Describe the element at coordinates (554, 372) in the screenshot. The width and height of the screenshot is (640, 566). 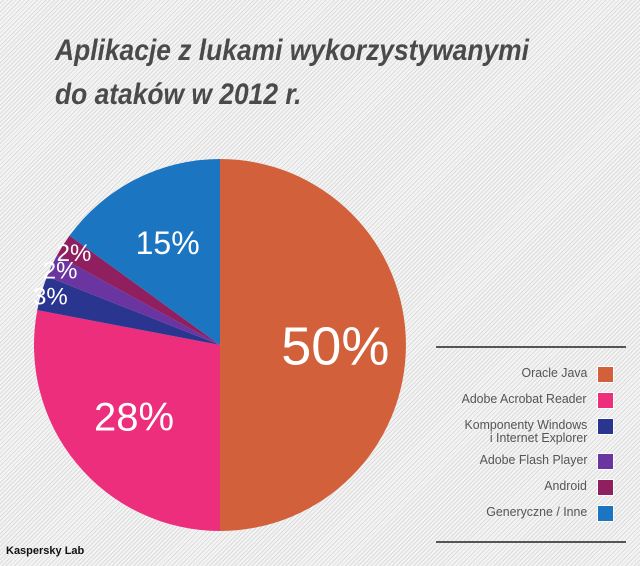
I see `legend-label: Oracle Java` at that location.